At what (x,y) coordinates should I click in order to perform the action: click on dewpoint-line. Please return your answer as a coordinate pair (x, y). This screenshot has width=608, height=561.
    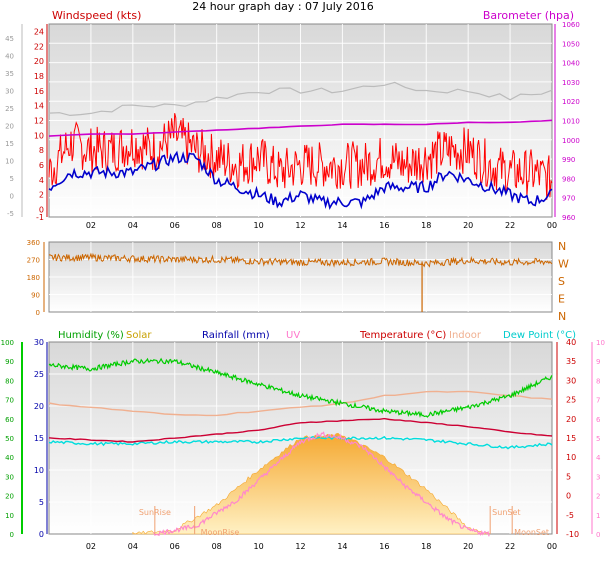
    Looking at the image, I should click on (300, 442).